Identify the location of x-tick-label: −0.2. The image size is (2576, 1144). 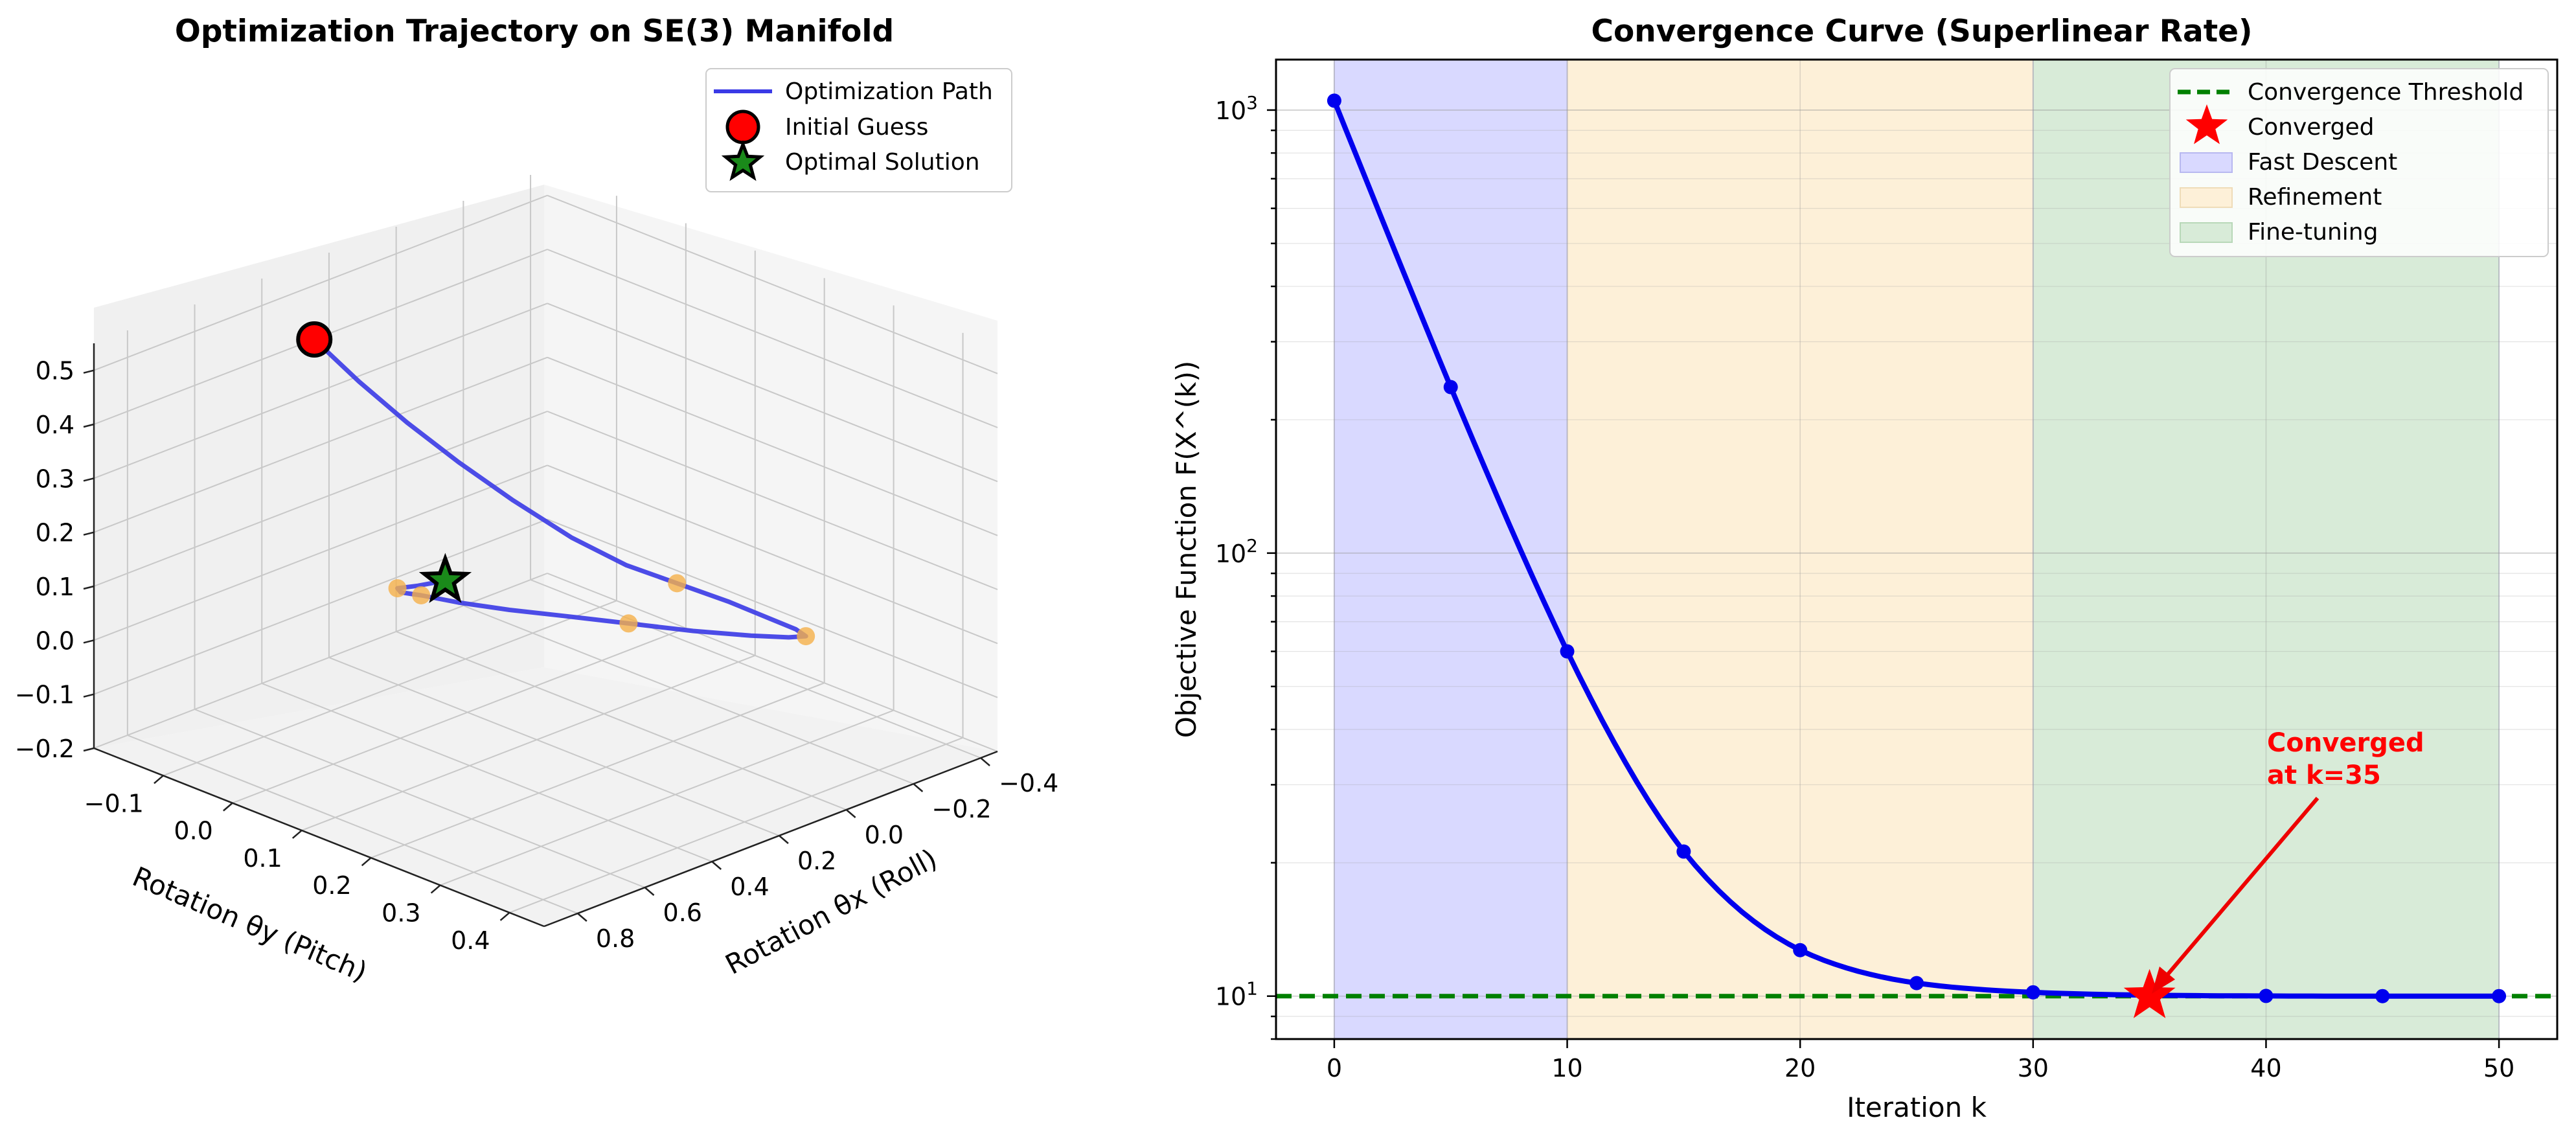
(961, 809).